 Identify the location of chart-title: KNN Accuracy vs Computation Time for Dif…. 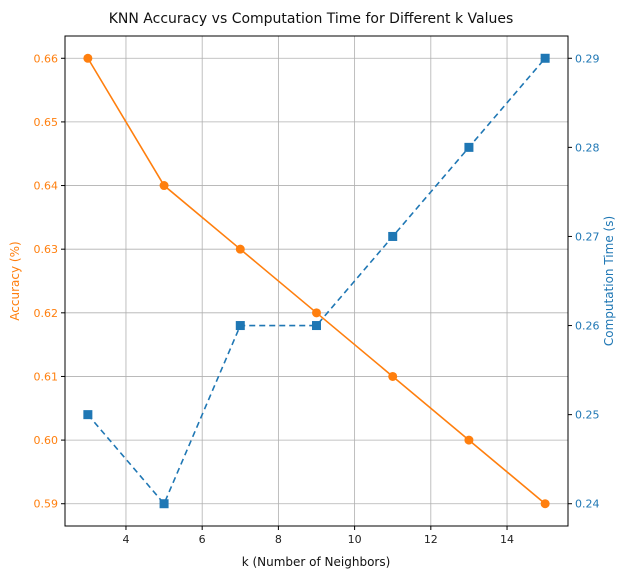
(311, 19).